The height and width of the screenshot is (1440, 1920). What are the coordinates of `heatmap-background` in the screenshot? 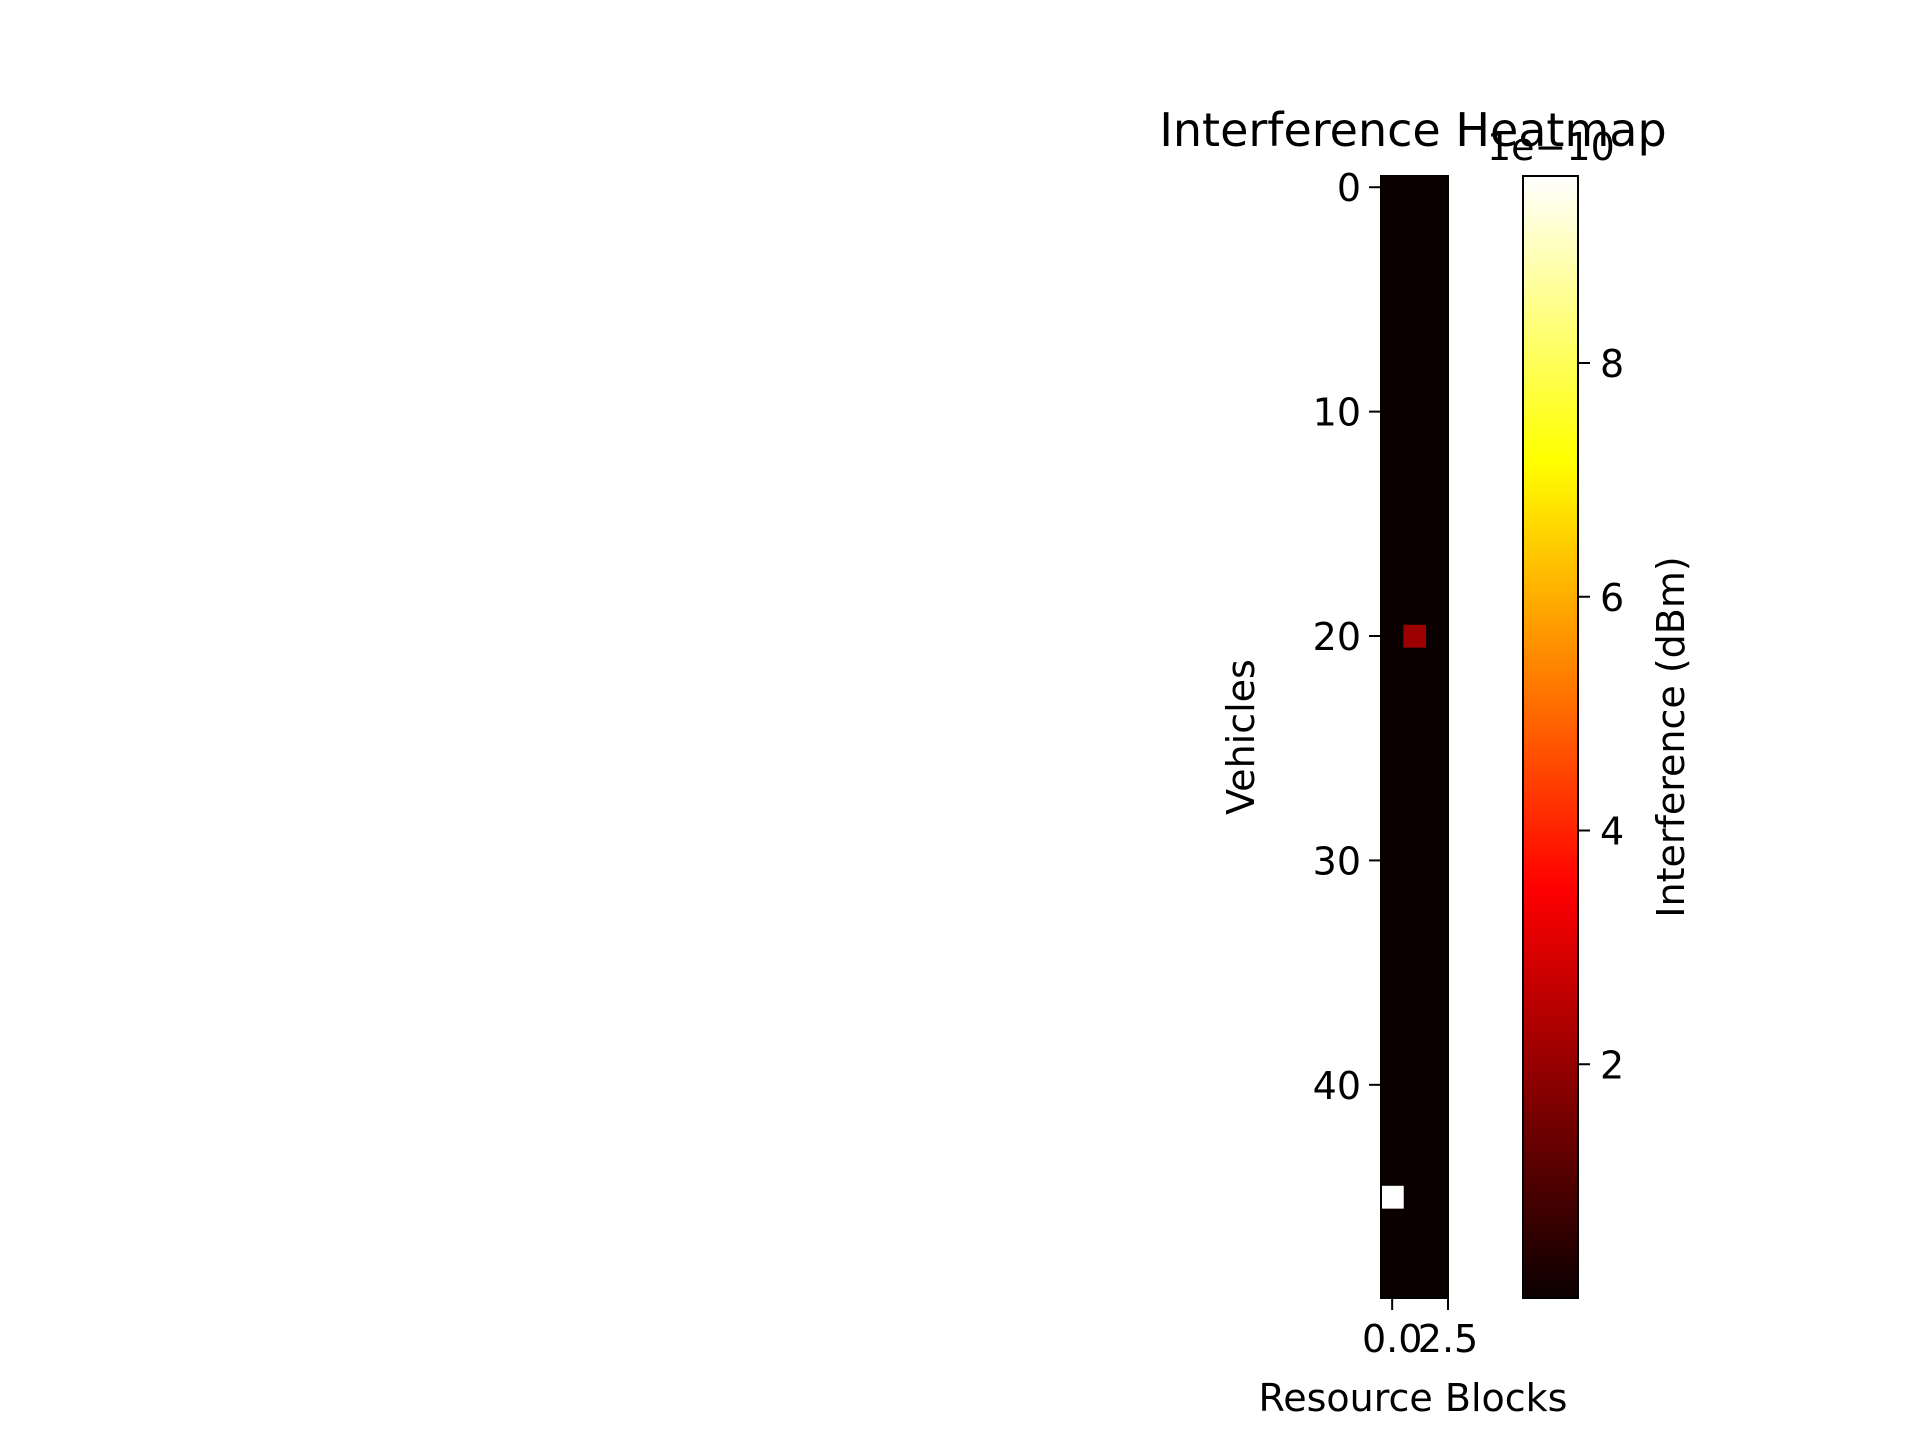 It's located at (1414, 737).